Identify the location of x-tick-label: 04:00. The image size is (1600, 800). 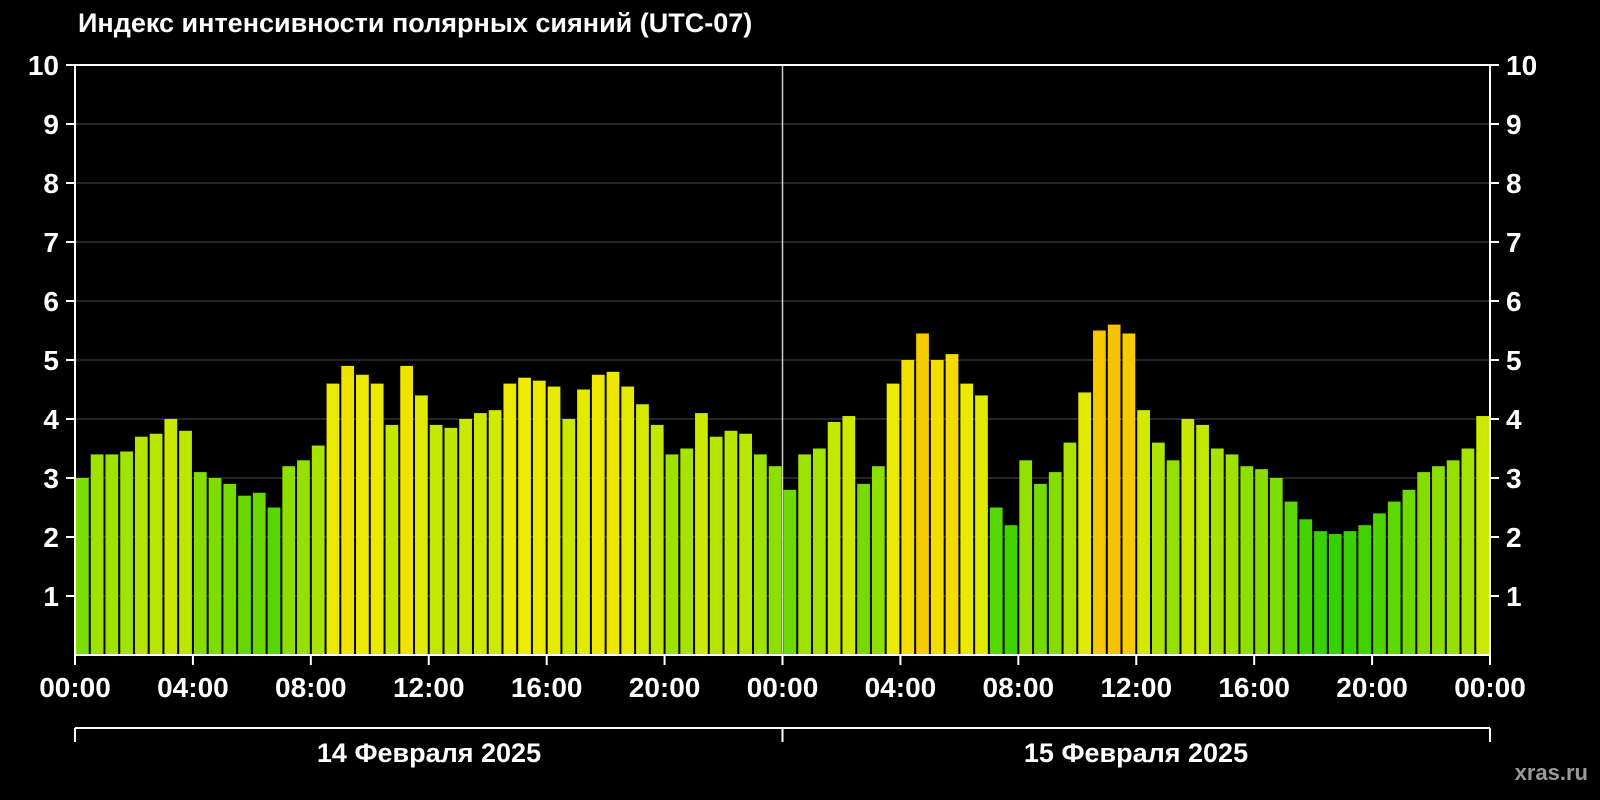
(901, 687).